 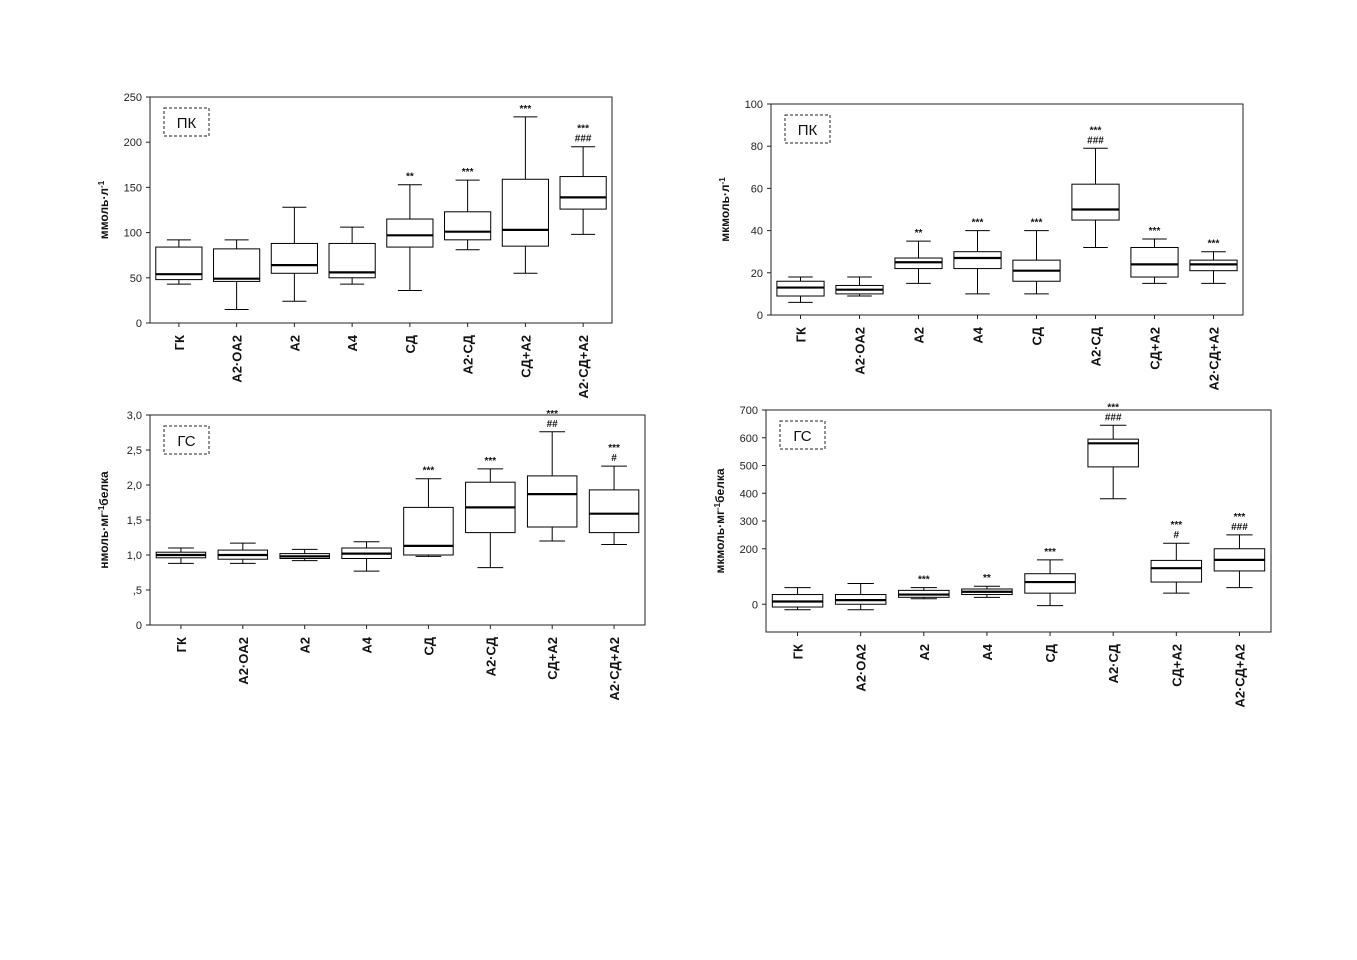 What do you see at coordinates (924, 652) in the screenshot?
I see `x-category-label: A2` at bounding box center [924, 652].